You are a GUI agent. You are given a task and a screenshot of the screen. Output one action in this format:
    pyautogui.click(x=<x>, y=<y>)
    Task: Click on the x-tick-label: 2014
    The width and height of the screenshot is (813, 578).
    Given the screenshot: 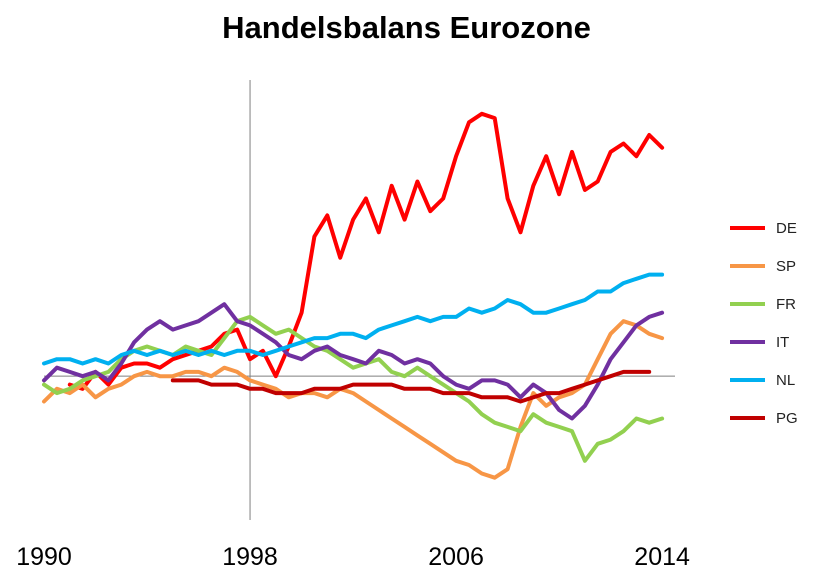 What is the action you would take?
    pyautogui.click(x=662, y=557)
    